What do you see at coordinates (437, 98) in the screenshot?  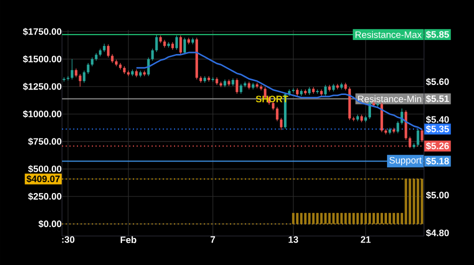 I see `y2-tick-label: $5.51` at bounding box center [437, 98].